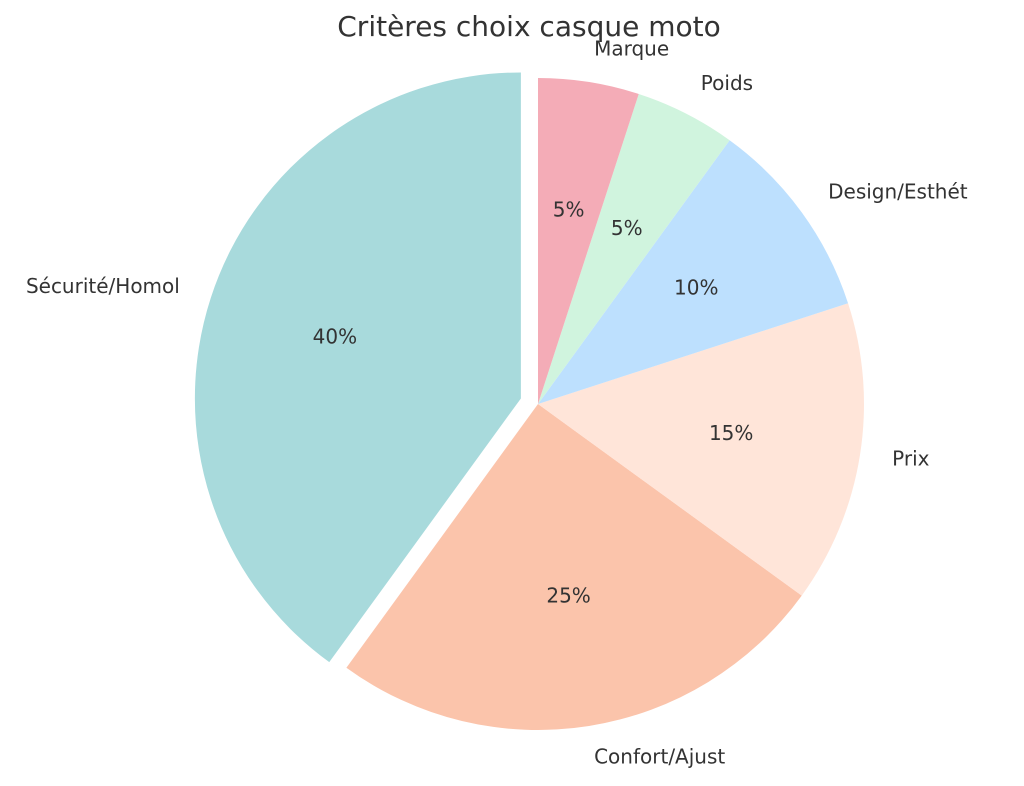 This screenshot has height=786, width=1024. I want to click on slice-value-prix: 15%, so click(731, 433).